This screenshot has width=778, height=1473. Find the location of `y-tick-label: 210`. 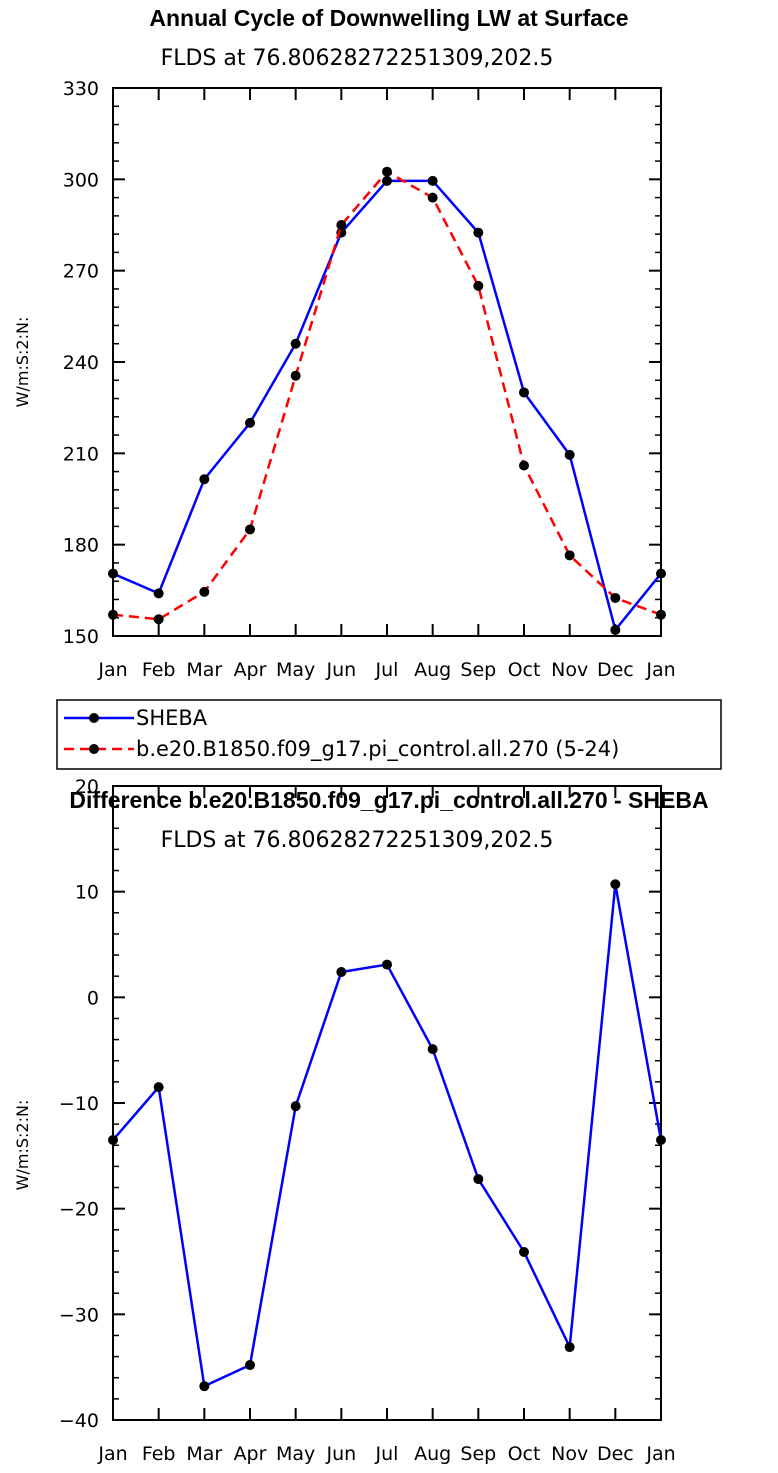

y-tick-label: 210 is located at coordinates (81, 454).